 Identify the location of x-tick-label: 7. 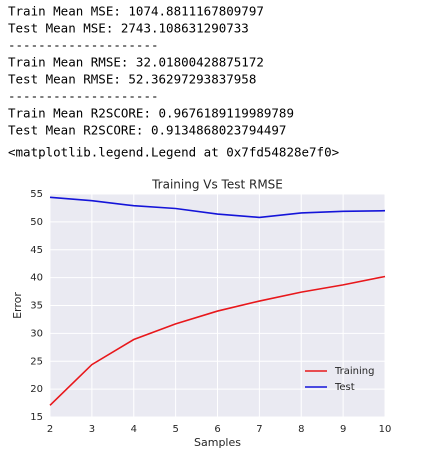
(259, 429).